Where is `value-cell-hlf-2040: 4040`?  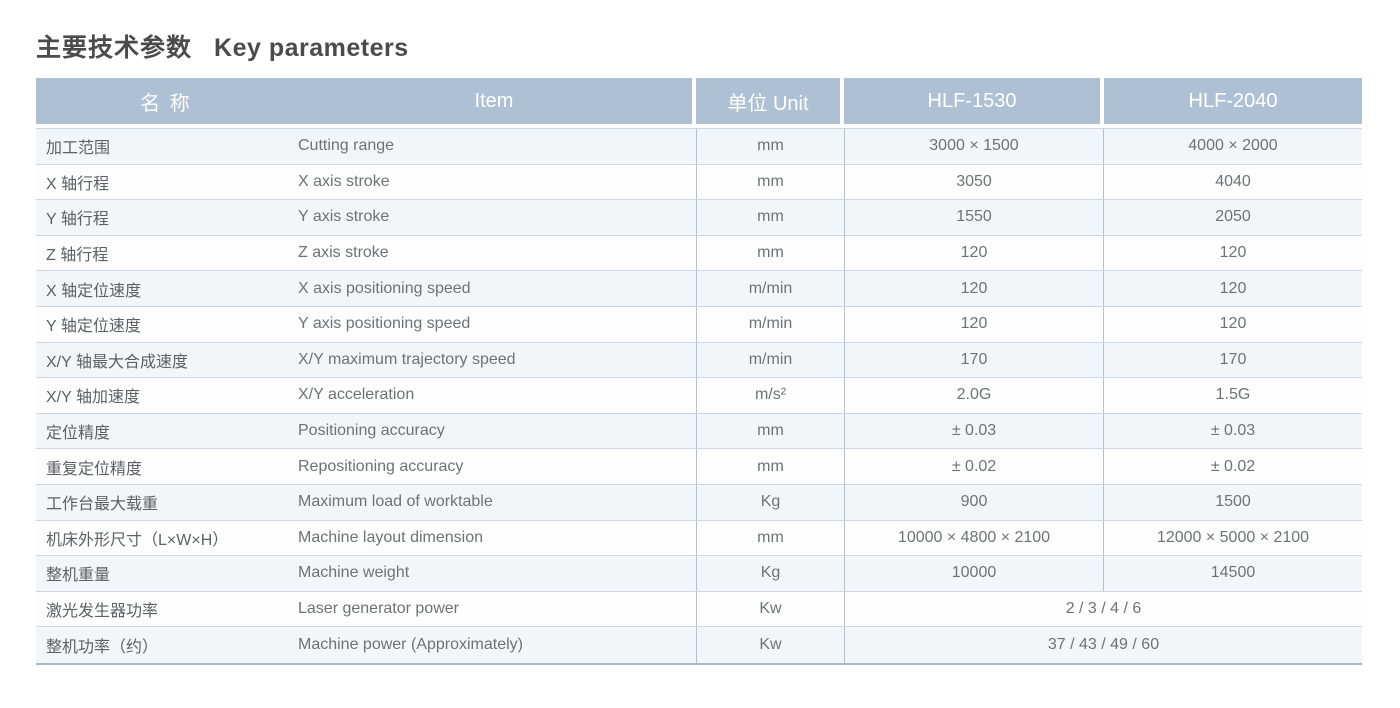 value-cell-hlf-2040: 4040 is located at coordinates (1232, 182).